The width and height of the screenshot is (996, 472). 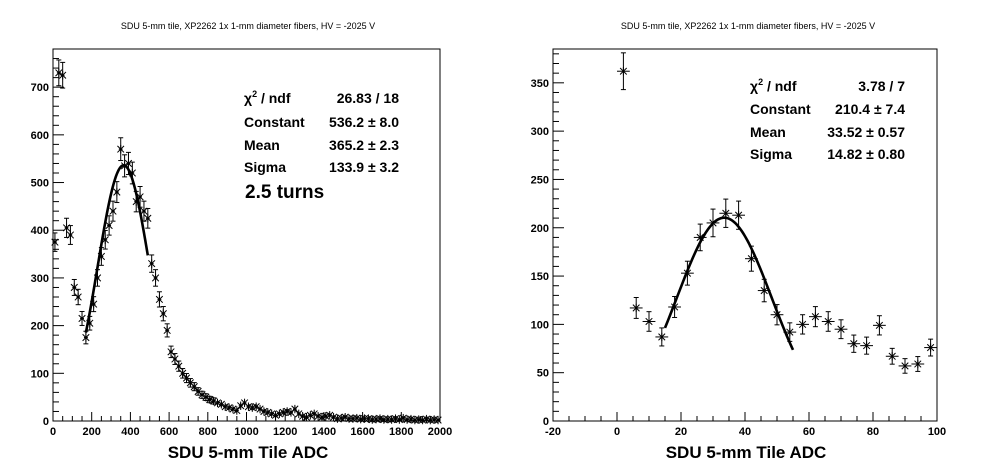 What do you see at coordinates (40, 279) in the screenshot?
I see `left-ytick-label: 300` at bounding box center [40, 279].